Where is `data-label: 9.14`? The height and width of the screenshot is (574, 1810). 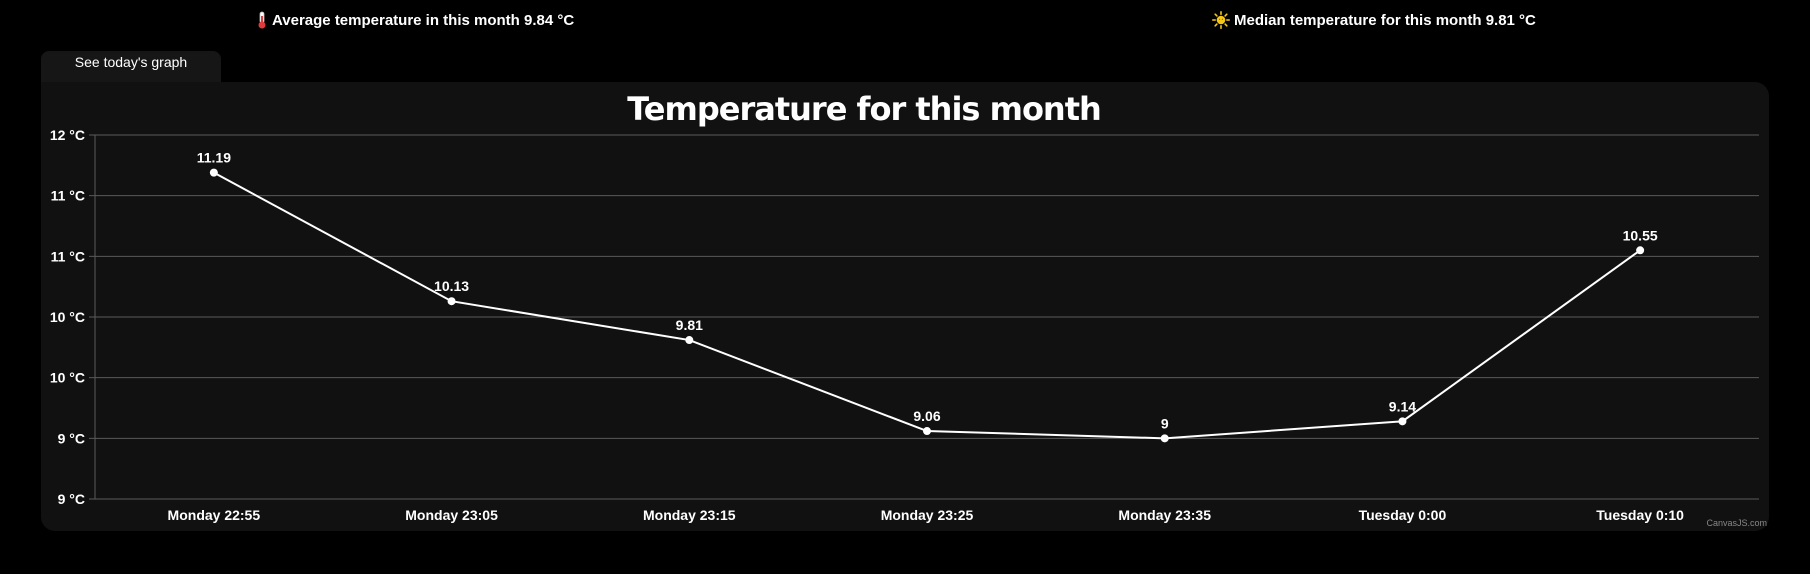 data-label: 9.14 is located at coordinates (1402, 406).